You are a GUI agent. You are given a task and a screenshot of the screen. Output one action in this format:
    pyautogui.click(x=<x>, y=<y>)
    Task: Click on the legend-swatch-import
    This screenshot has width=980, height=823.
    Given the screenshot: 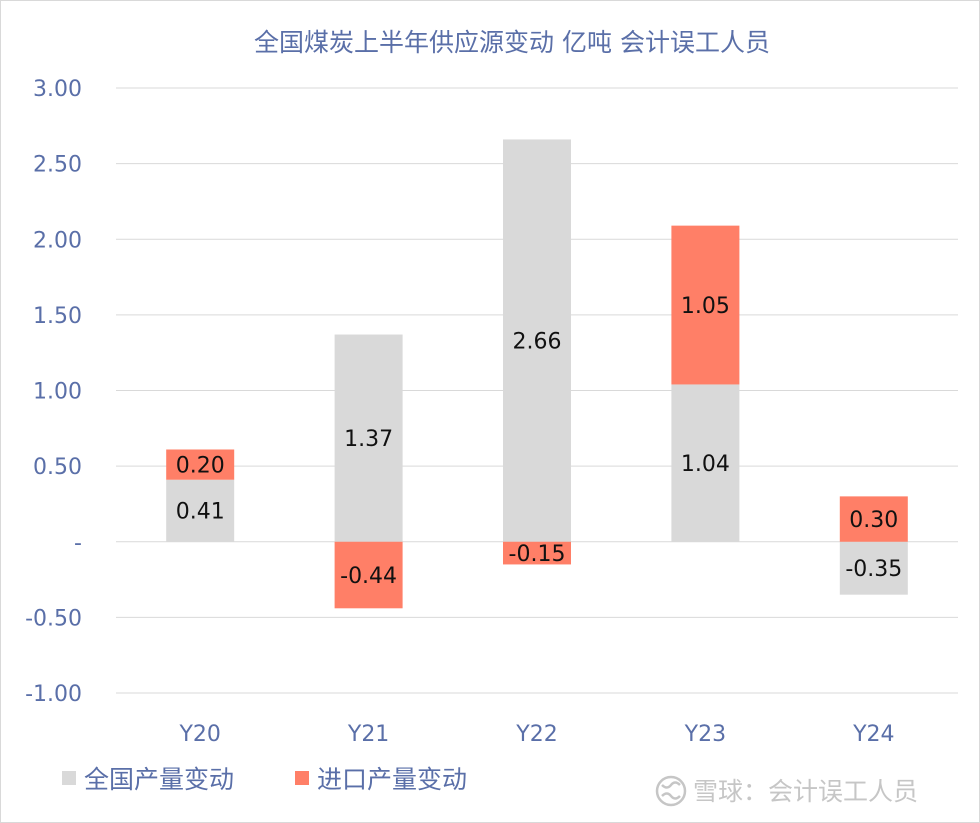 What is the action you would take?
    pyautogui.click(x=302, y=778)
    